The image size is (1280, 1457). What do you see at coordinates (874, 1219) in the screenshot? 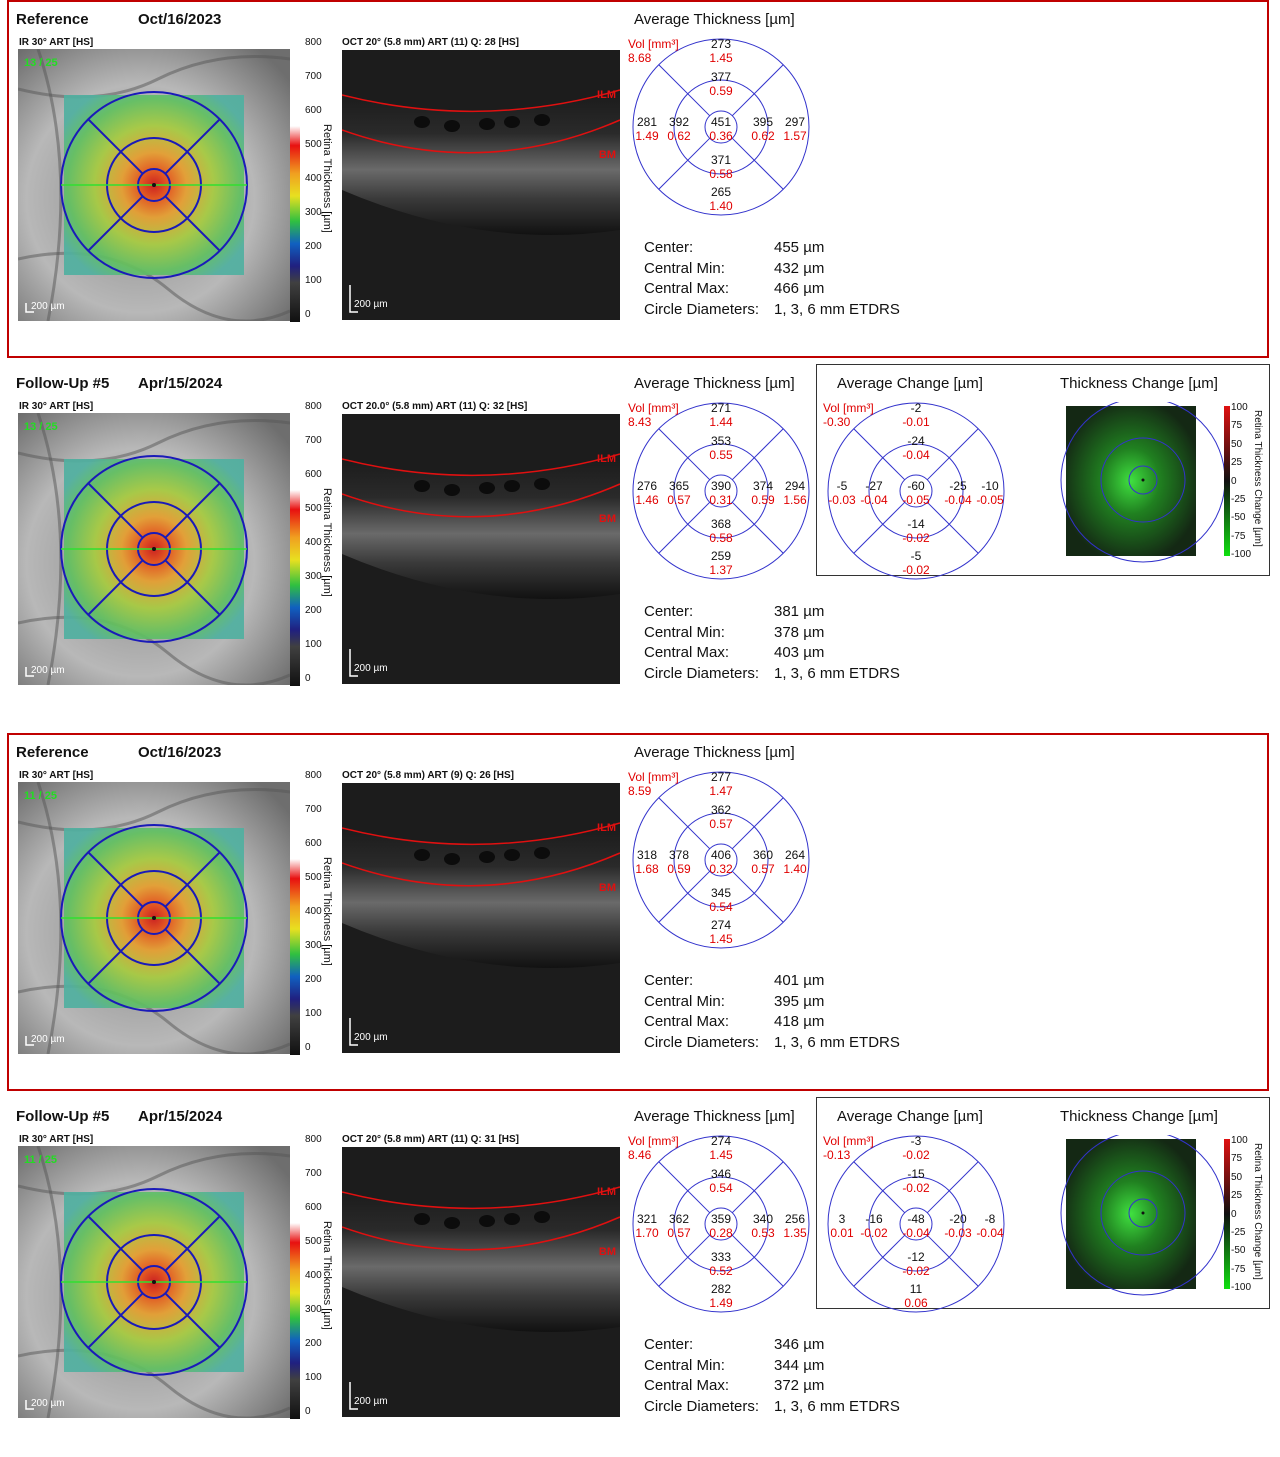
I see `sector-inner-left-value: -16` at bounding box center [874, 1219].